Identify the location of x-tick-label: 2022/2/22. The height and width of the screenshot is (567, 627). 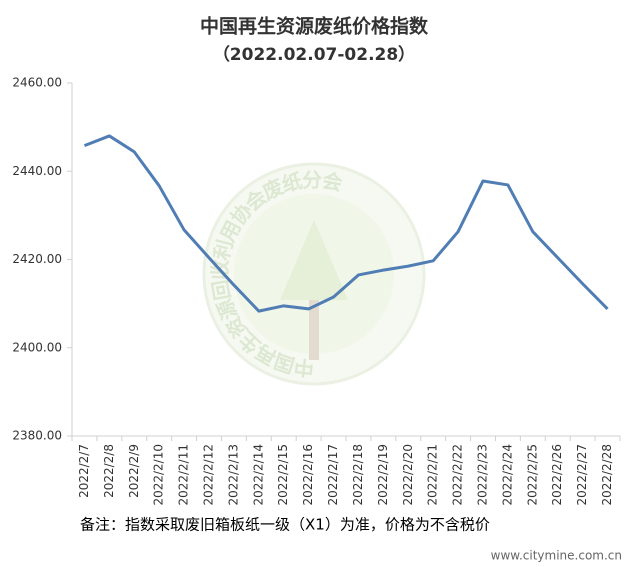
(458, 475).